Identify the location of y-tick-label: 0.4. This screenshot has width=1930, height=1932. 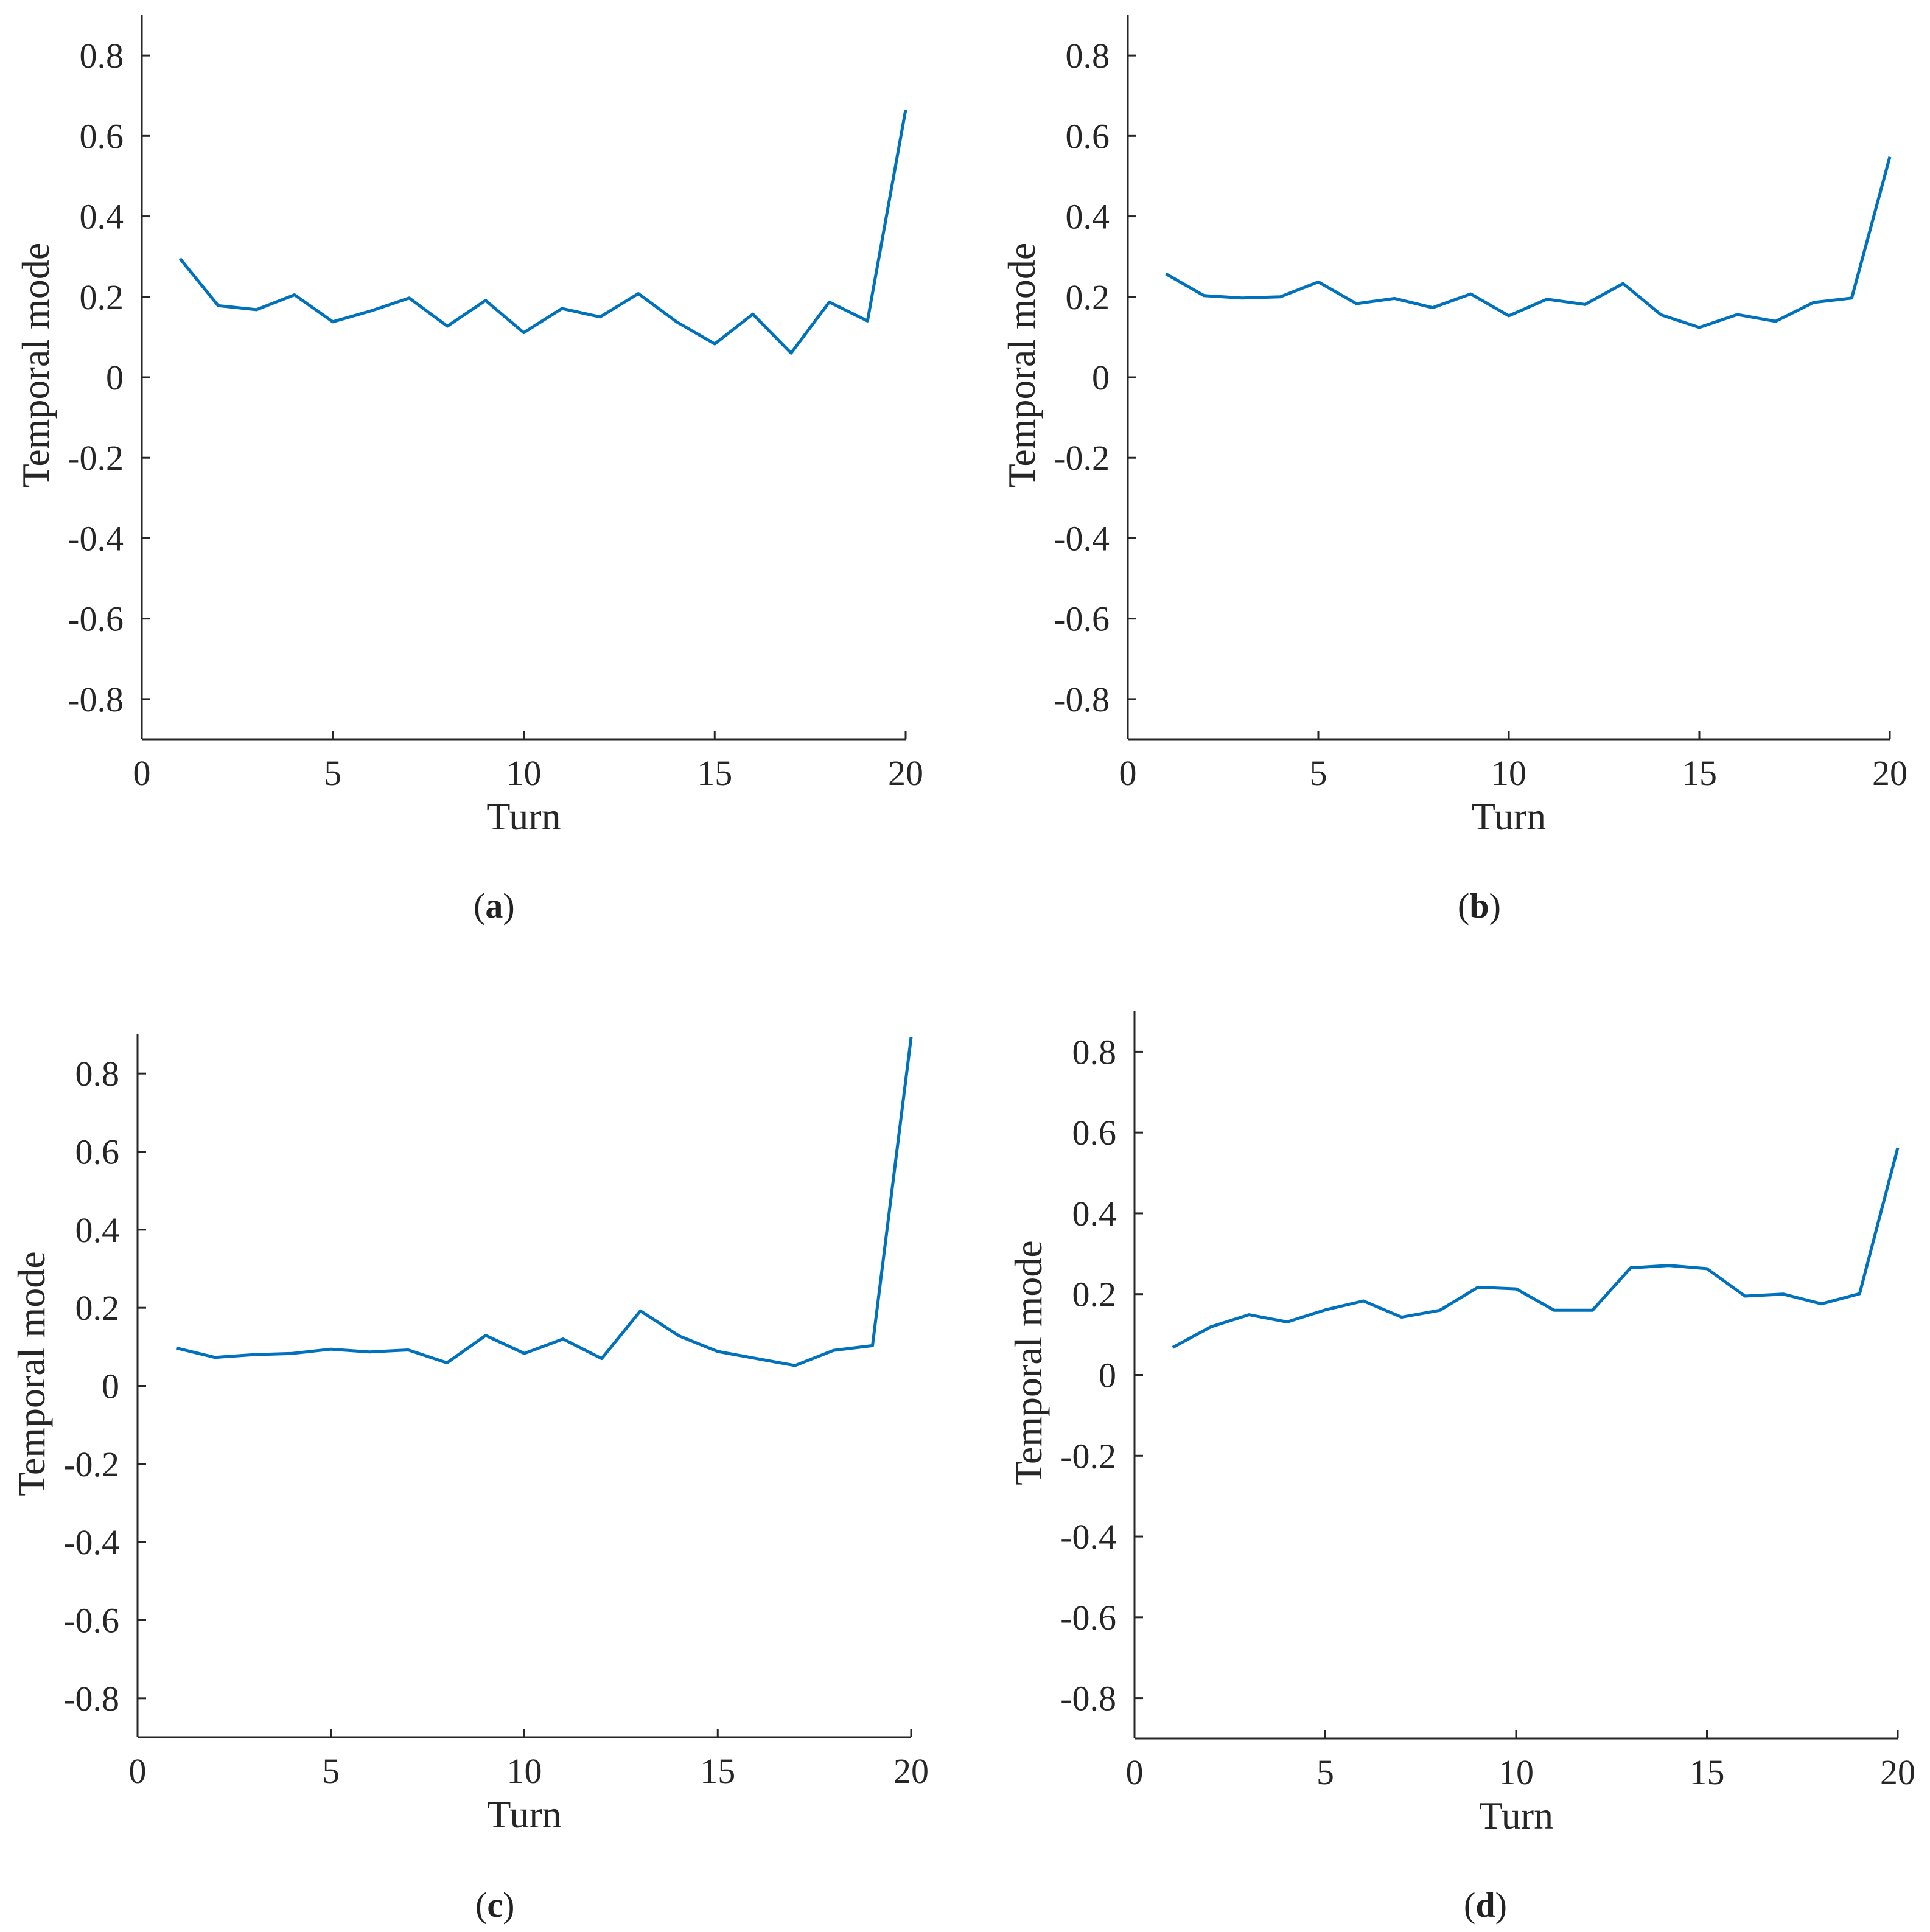
(97, 1230).